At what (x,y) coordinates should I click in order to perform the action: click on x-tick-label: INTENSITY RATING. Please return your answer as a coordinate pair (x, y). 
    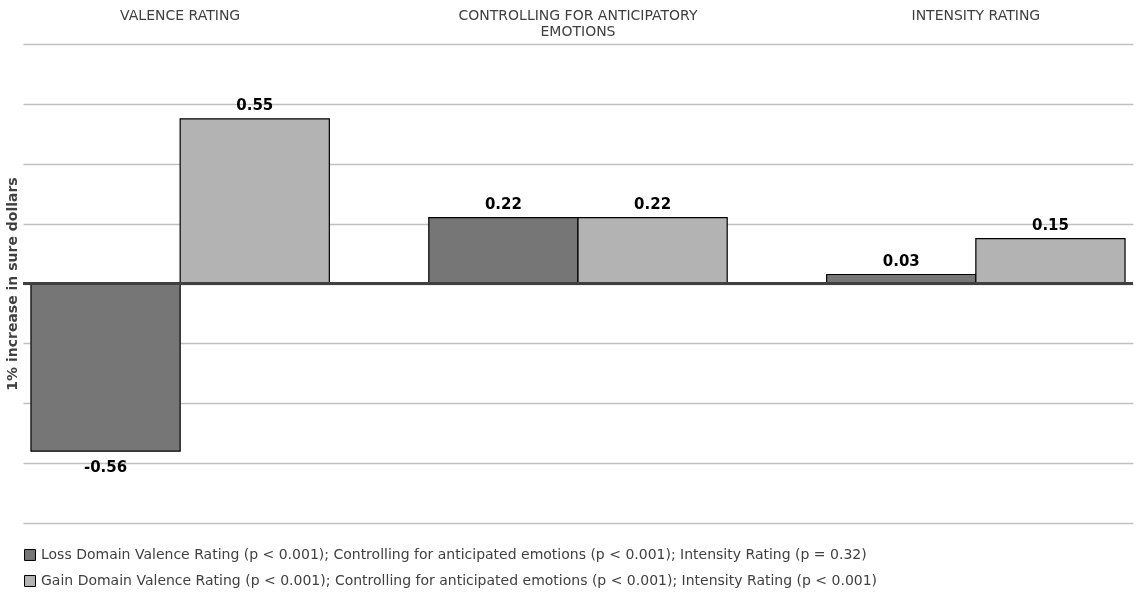
    Looking at the image, I should click on (976, 14).